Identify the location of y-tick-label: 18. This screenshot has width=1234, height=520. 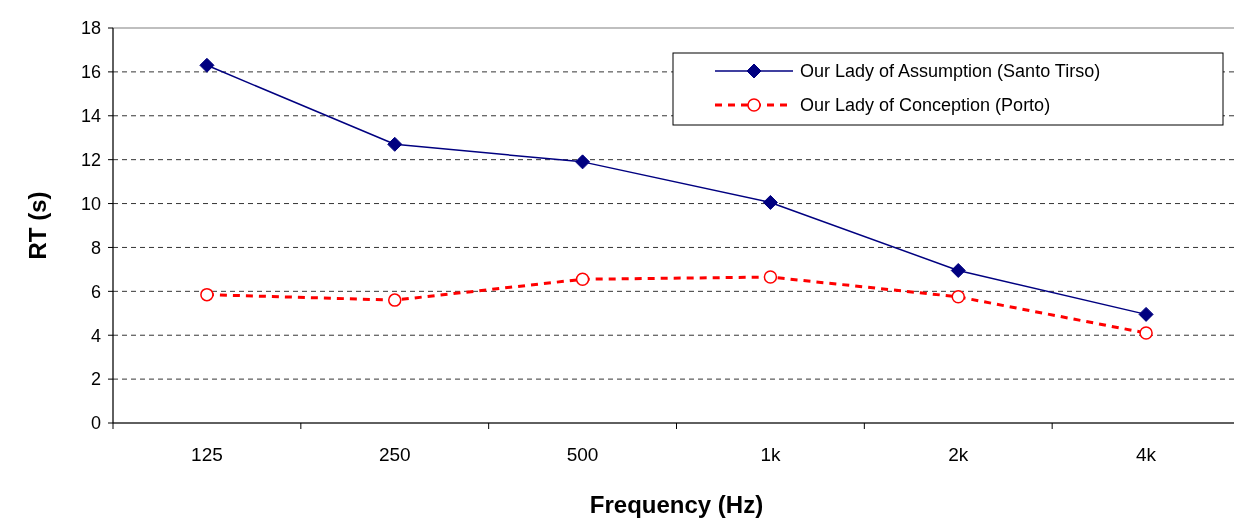
(90, 28).